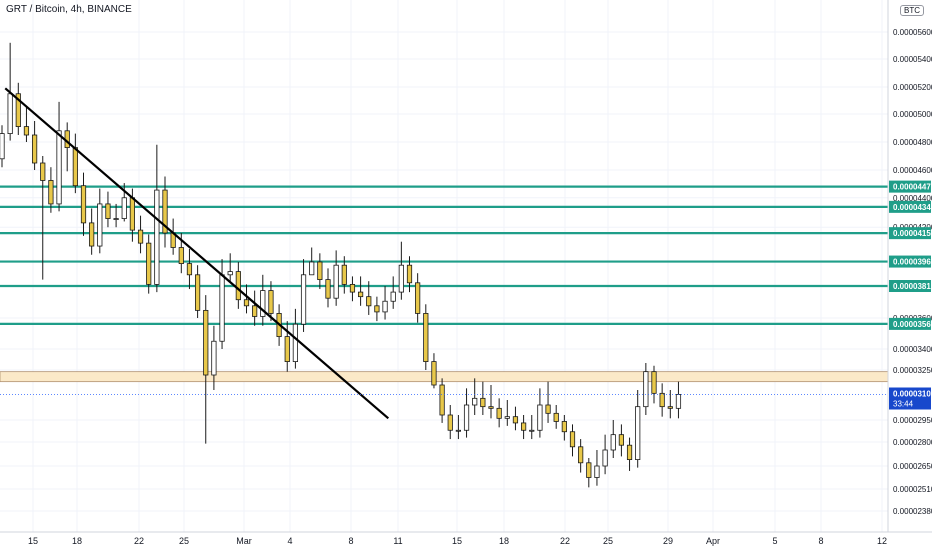 This screenshot has height=555, width=932. I want to click on support-zone-rect, so click(444, 377).